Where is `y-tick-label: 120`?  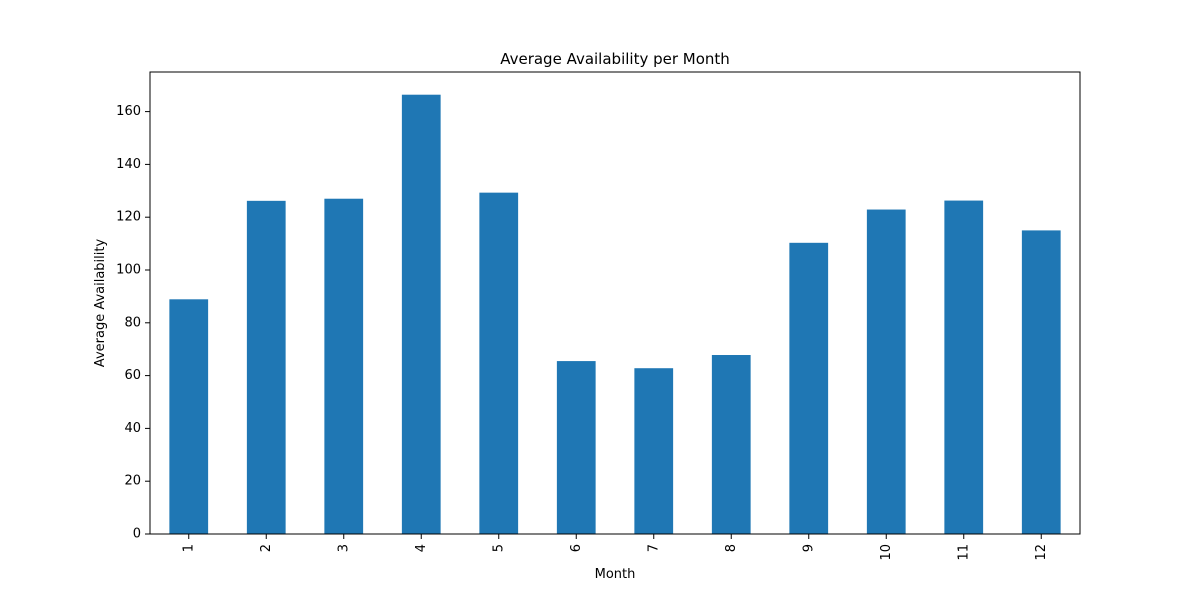 y-tick-label: 120 is located at coordinates (128, 217).